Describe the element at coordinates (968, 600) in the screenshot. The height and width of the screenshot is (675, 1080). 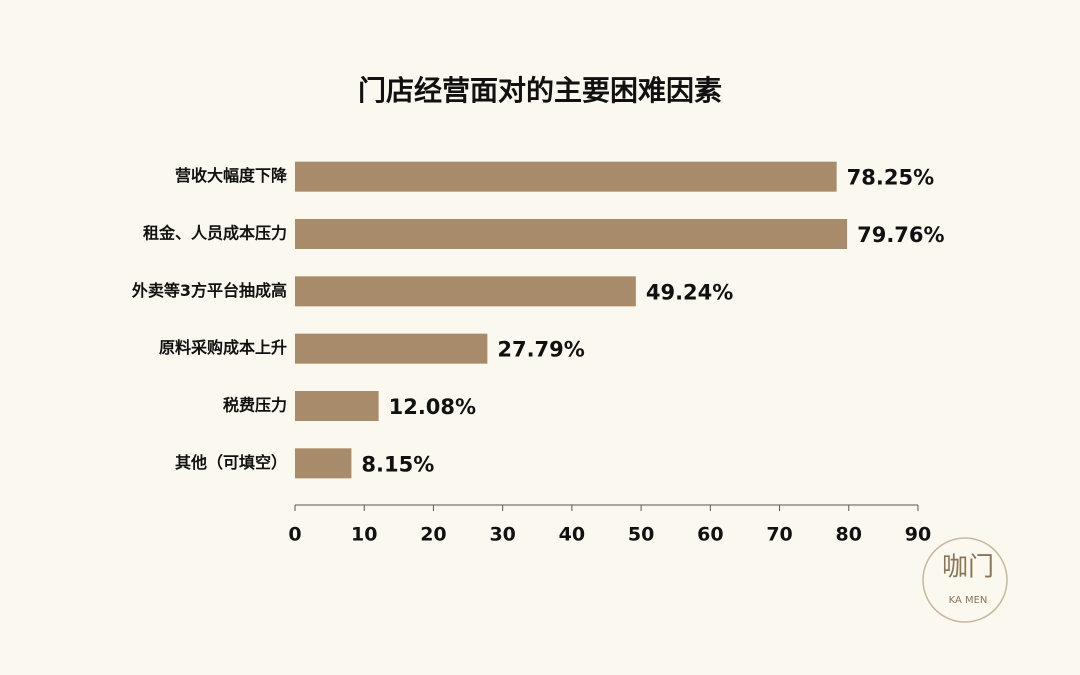
I see `logo-sub: KA MEN` at that location.